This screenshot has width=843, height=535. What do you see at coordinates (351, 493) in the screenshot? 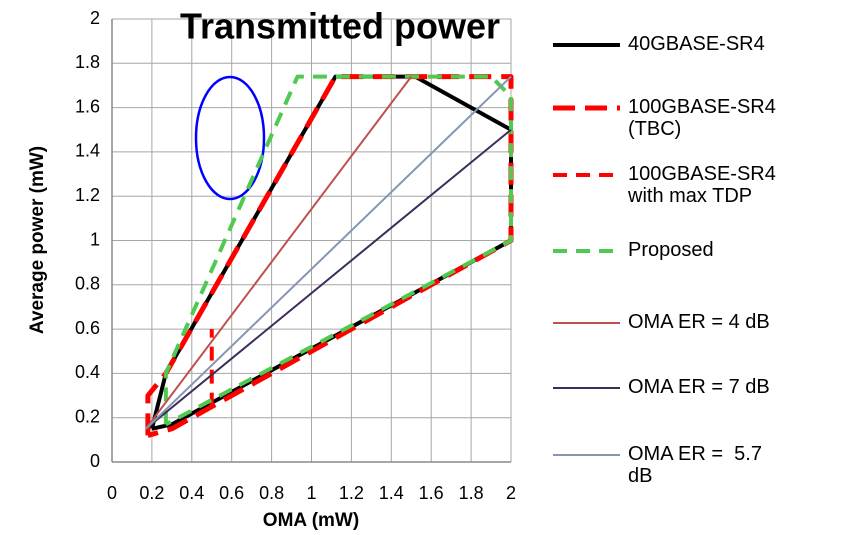
I see `x-tick-label: 1.2` at bounding box center [351, 493].